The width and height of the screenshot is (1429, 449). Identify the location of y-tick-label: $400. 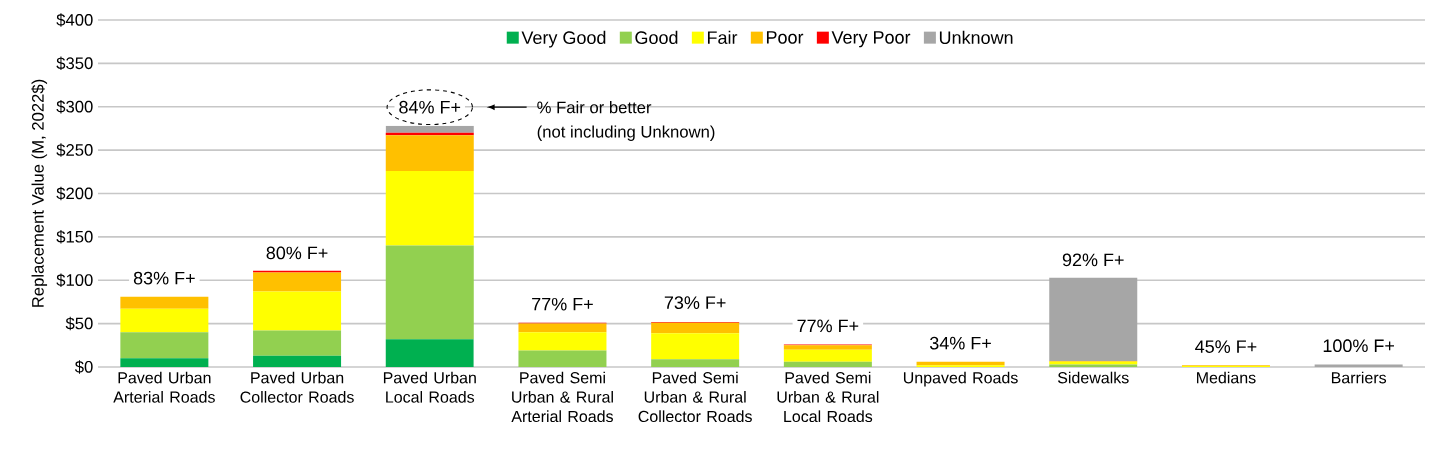
(74, 20).